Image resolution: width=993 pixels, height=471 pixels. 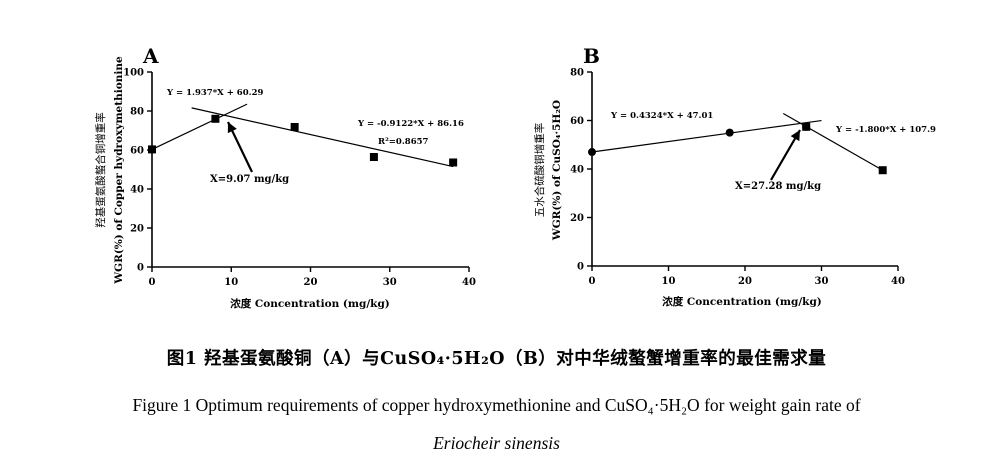 I want to click on panel-b-y-tick-label: 20, so click(x=577, y=218).